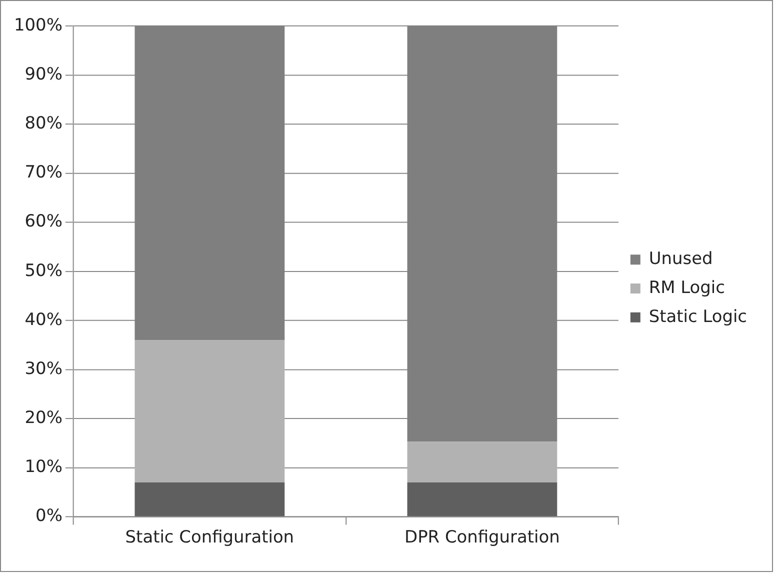 Image resolution: width=775 pixels, height=574 pixels. Describe the element at coordinates (482, 536) in the screenshot. I see `x-tick-label: DPR Configuration` at that location.